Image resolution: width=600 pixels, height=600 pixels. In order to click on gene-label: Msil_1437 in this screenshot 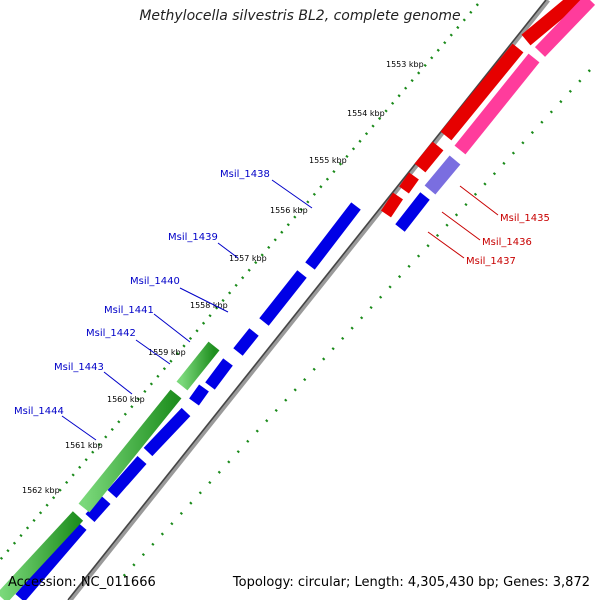, I will do `click(491, 261)`.